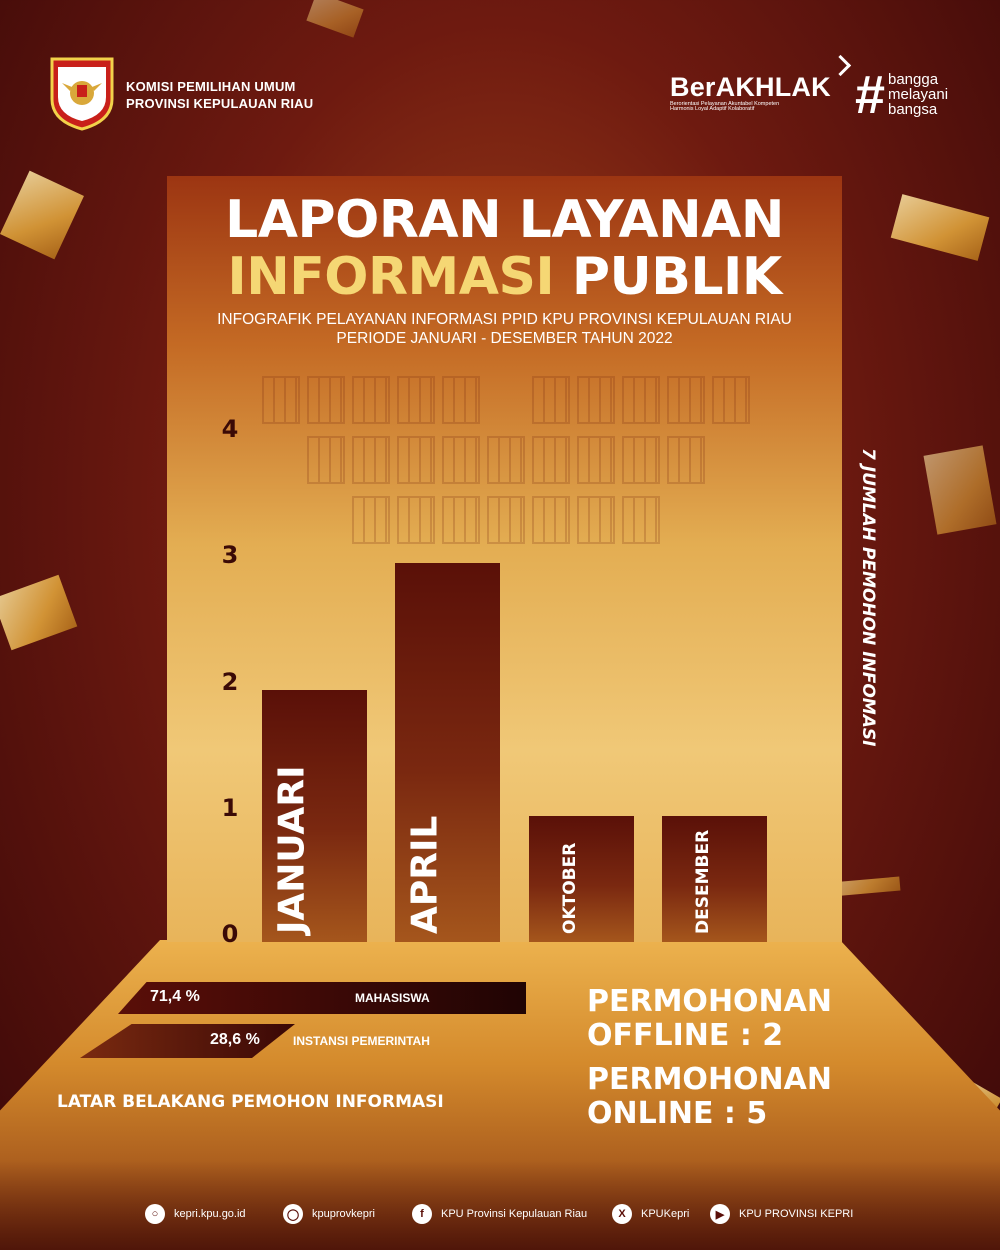  I want to click on footer-youtube: ▶ KPU PROVINSI KEPRI, so click(781, 1214).